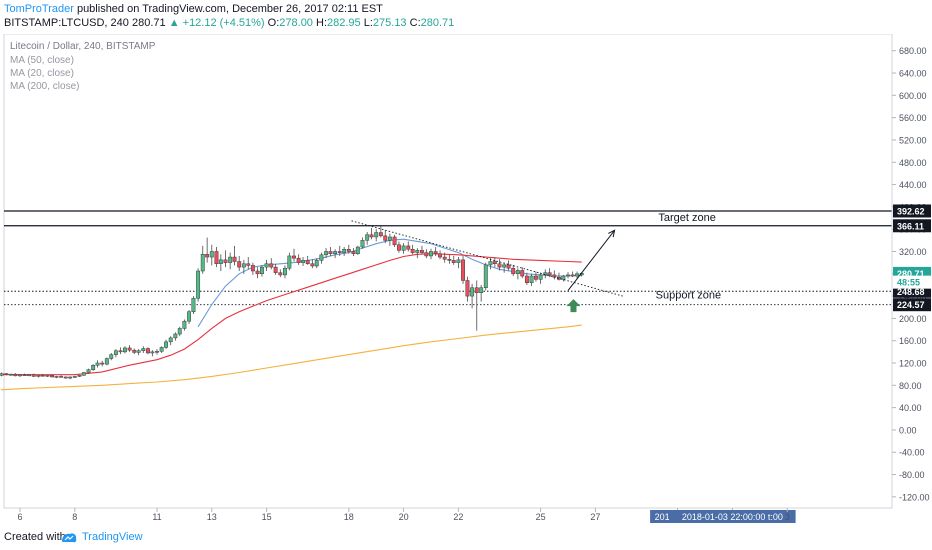  I want to click on symbol-label: BITSTAMP:LTCUSD, 240, so click(66, 23).